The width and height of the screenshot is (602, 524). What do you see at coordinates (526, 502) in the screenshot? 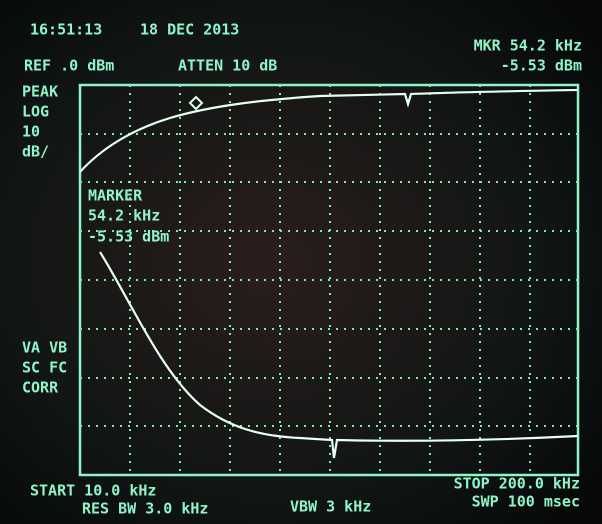
I see `sweep-time: SWP 100 msec` at bounding box center [526, 502].